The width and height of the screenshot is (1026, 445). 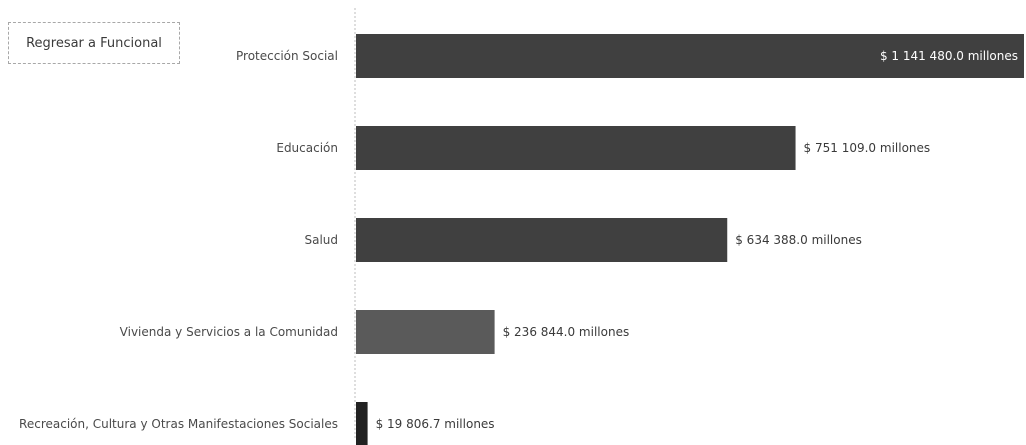 I want to click on value-label: $ 1 141 480.0 millones, so click(x=949, y=56).